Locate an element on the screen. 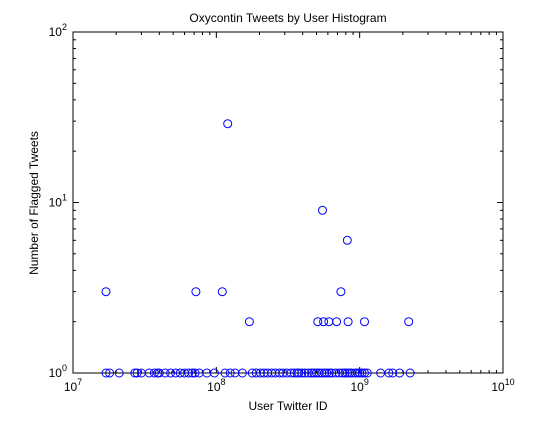 This screenshot has height=425, width=560. x-tick-label: 10⁹ is located at coordinates (359, 385).